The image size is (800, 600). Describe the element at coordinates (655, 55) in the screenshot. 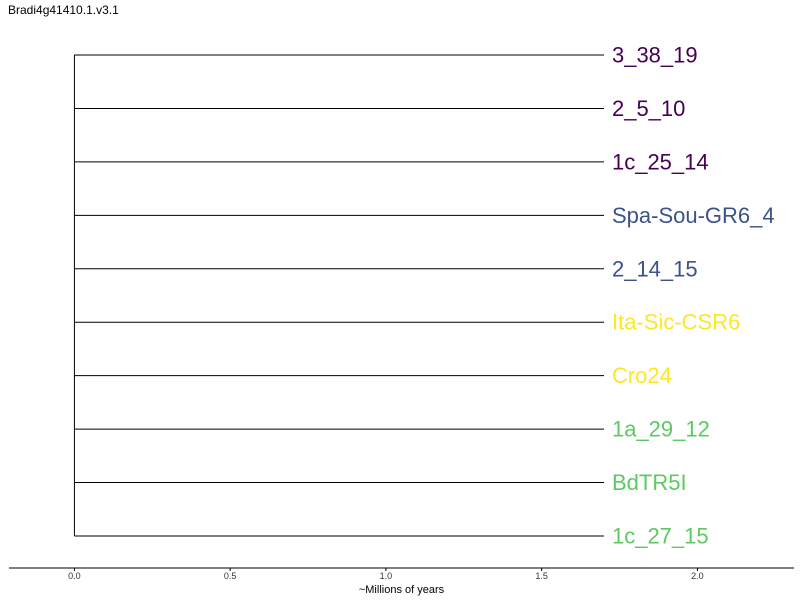

I see `leaf-label-3_38_19: 3_38_19` at that location.